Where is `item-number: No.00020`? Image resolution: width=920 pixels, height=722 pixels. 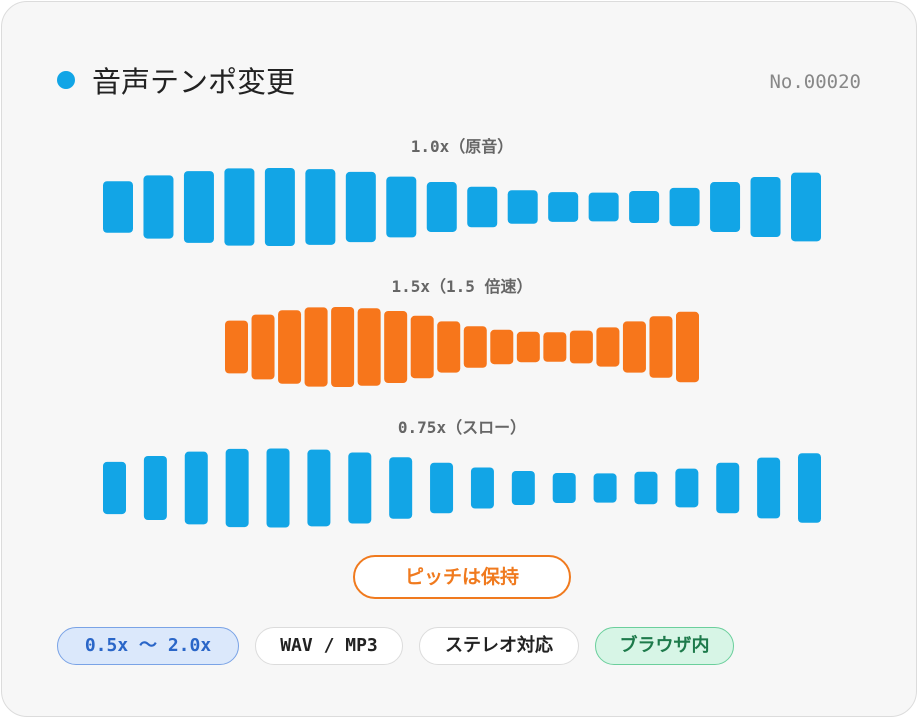 item-number: No.00020 is located at coordinates (815, 82).